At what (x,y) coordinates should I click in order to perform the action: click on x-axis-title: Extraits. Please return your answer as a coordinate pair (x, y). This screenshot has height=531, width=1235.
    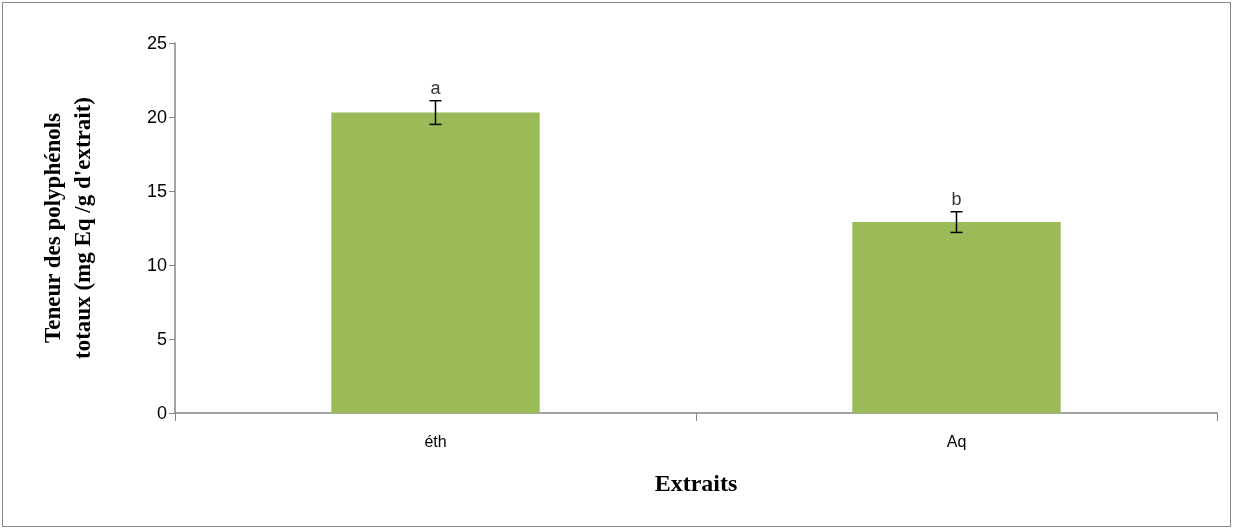
    Looking at the image, I should click on (696, 483).